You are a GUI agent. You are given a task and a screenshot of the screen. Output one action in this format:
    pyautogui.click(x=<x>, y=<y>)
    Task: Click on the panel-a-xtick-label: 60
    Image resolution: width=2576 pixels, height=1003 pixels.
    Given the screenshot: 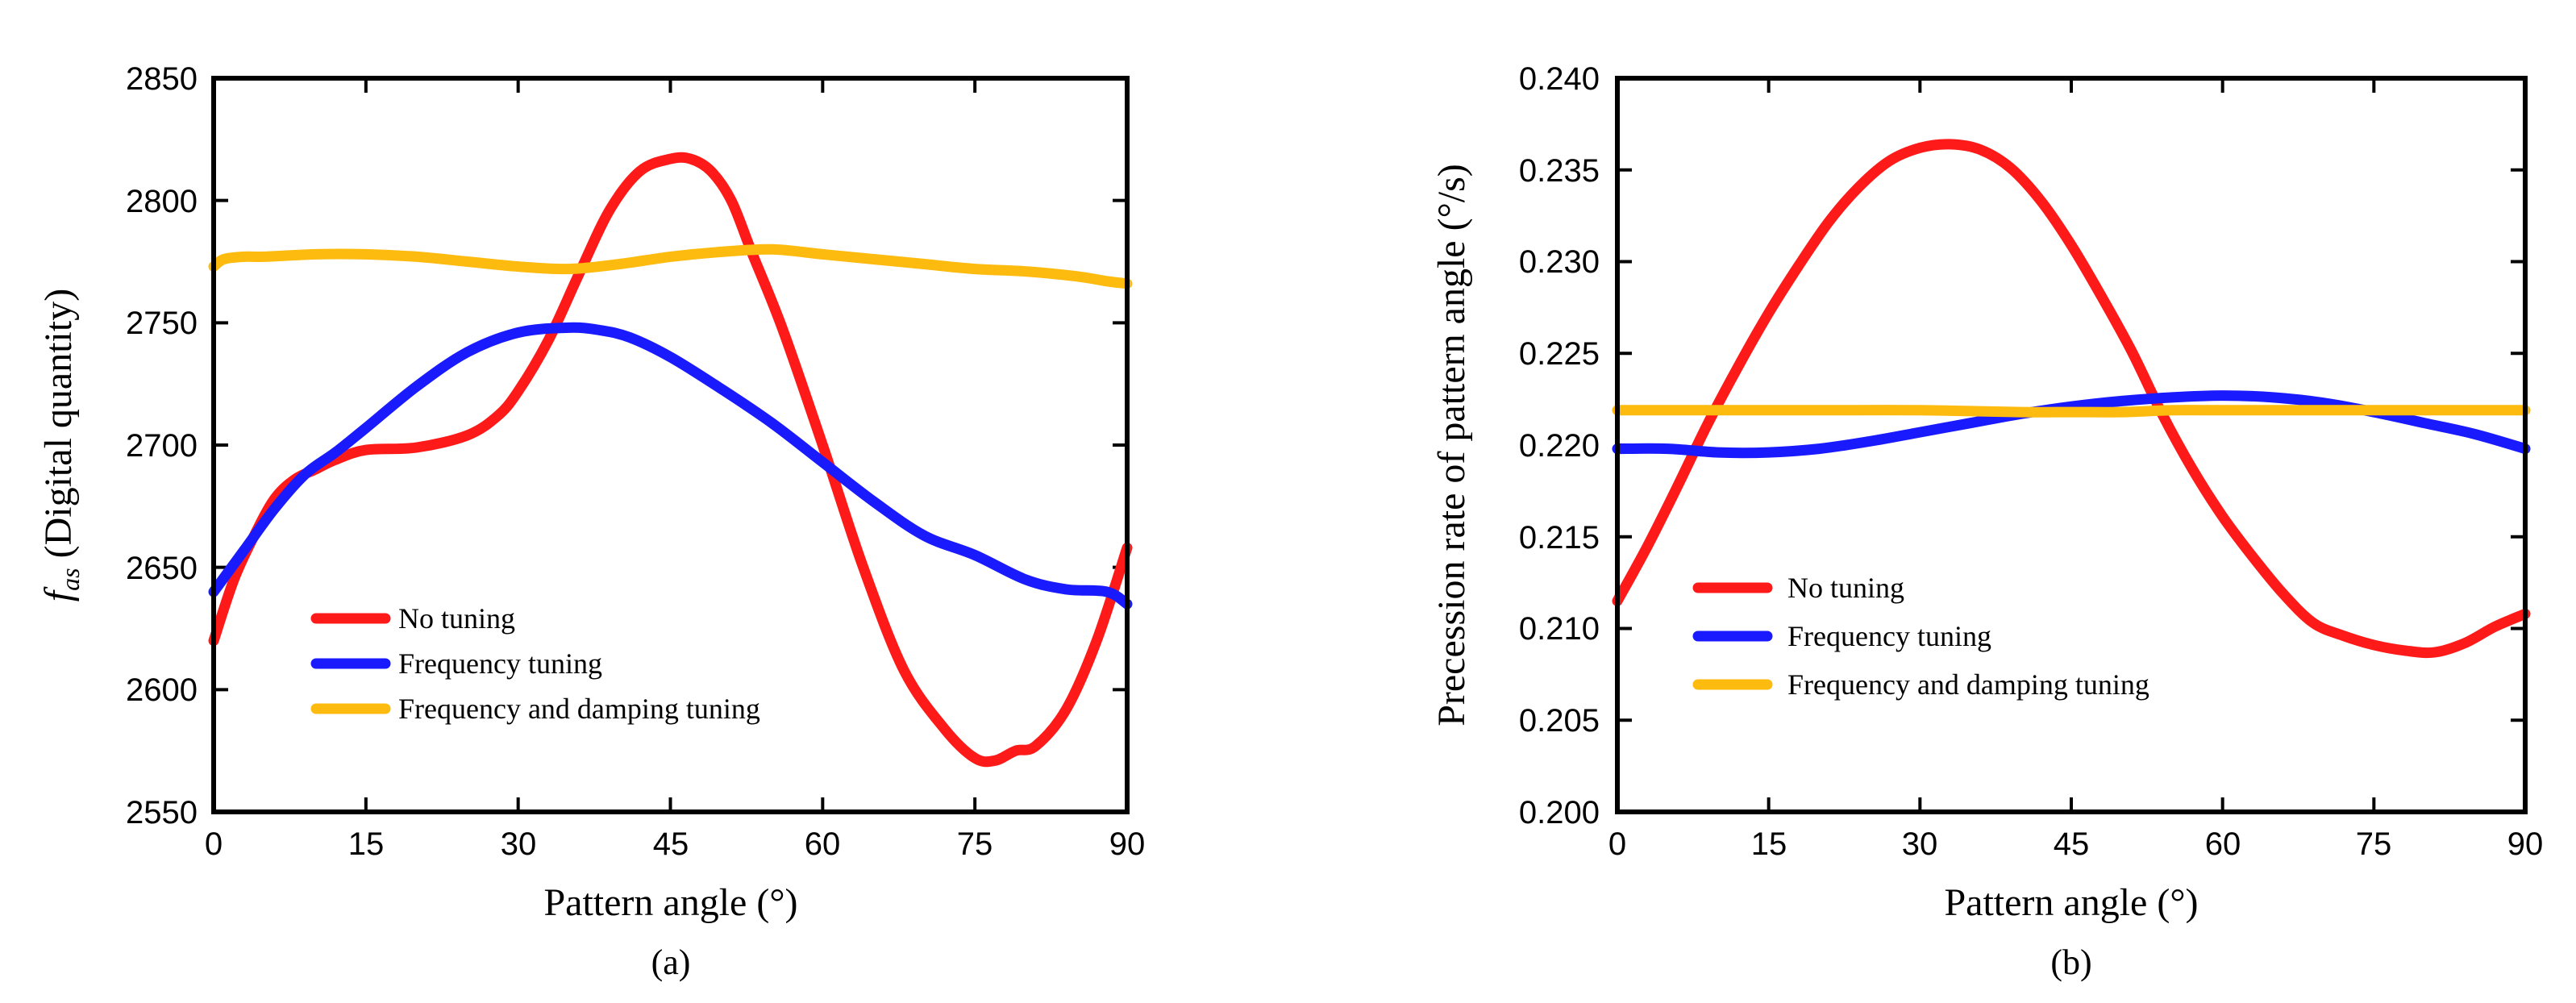 What is the action you would take?
    pyautogui.click(x=823, y=844)
    